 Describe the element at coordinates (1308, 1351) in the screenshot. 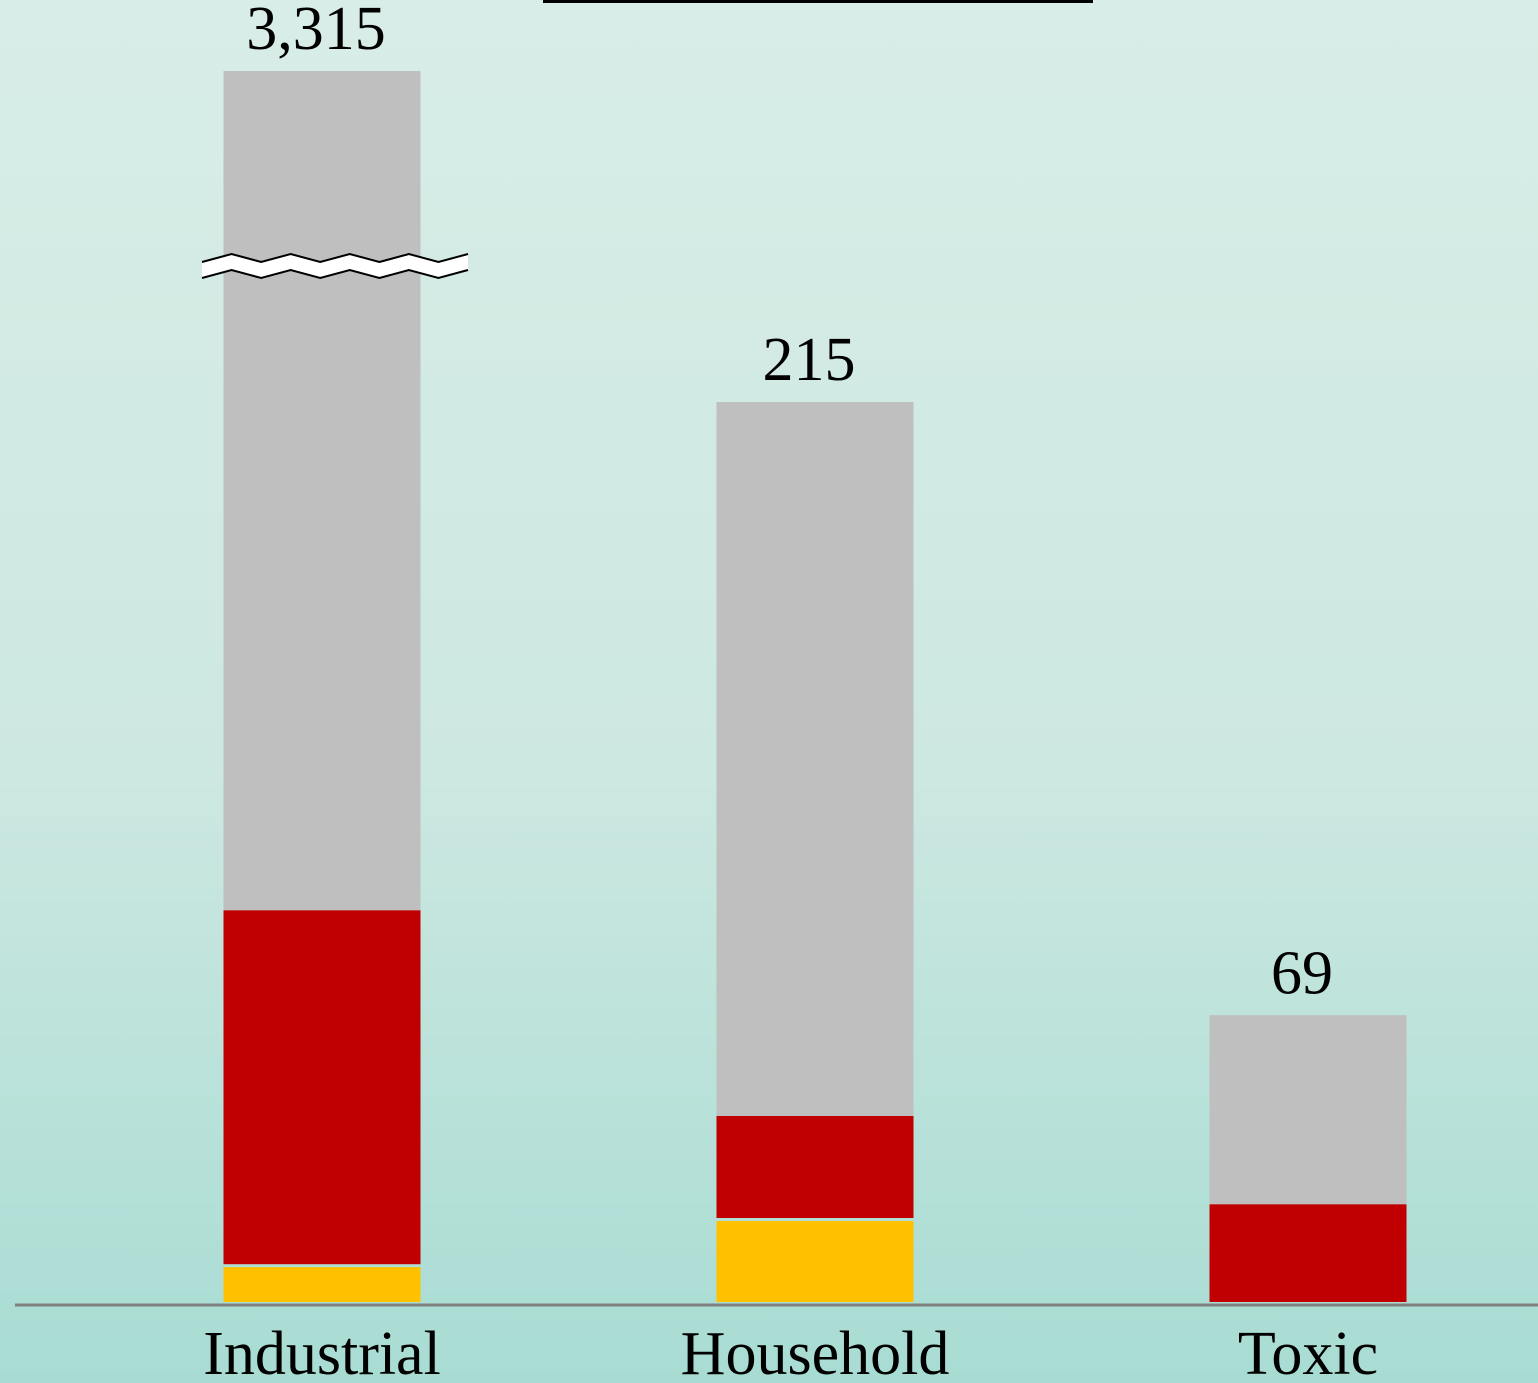

I see `x-tick-label: Toxic` at that location.